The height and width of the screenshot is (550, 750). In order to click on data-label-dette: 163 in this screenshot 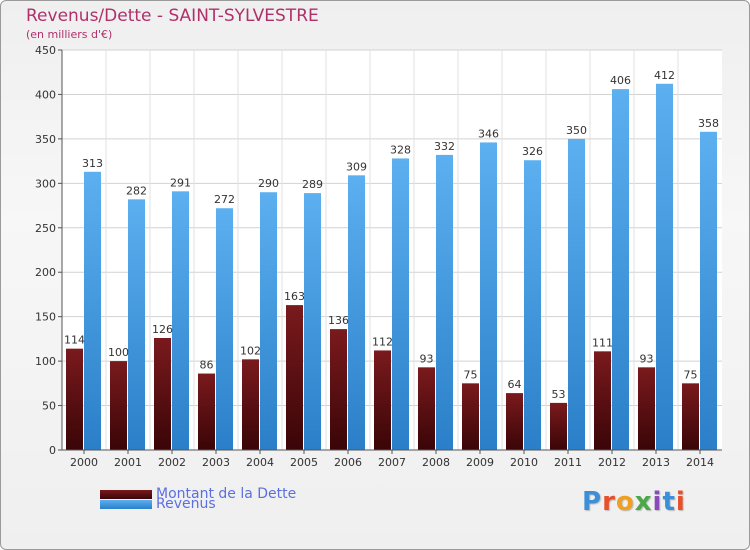, I will do `click(294, 296)`.